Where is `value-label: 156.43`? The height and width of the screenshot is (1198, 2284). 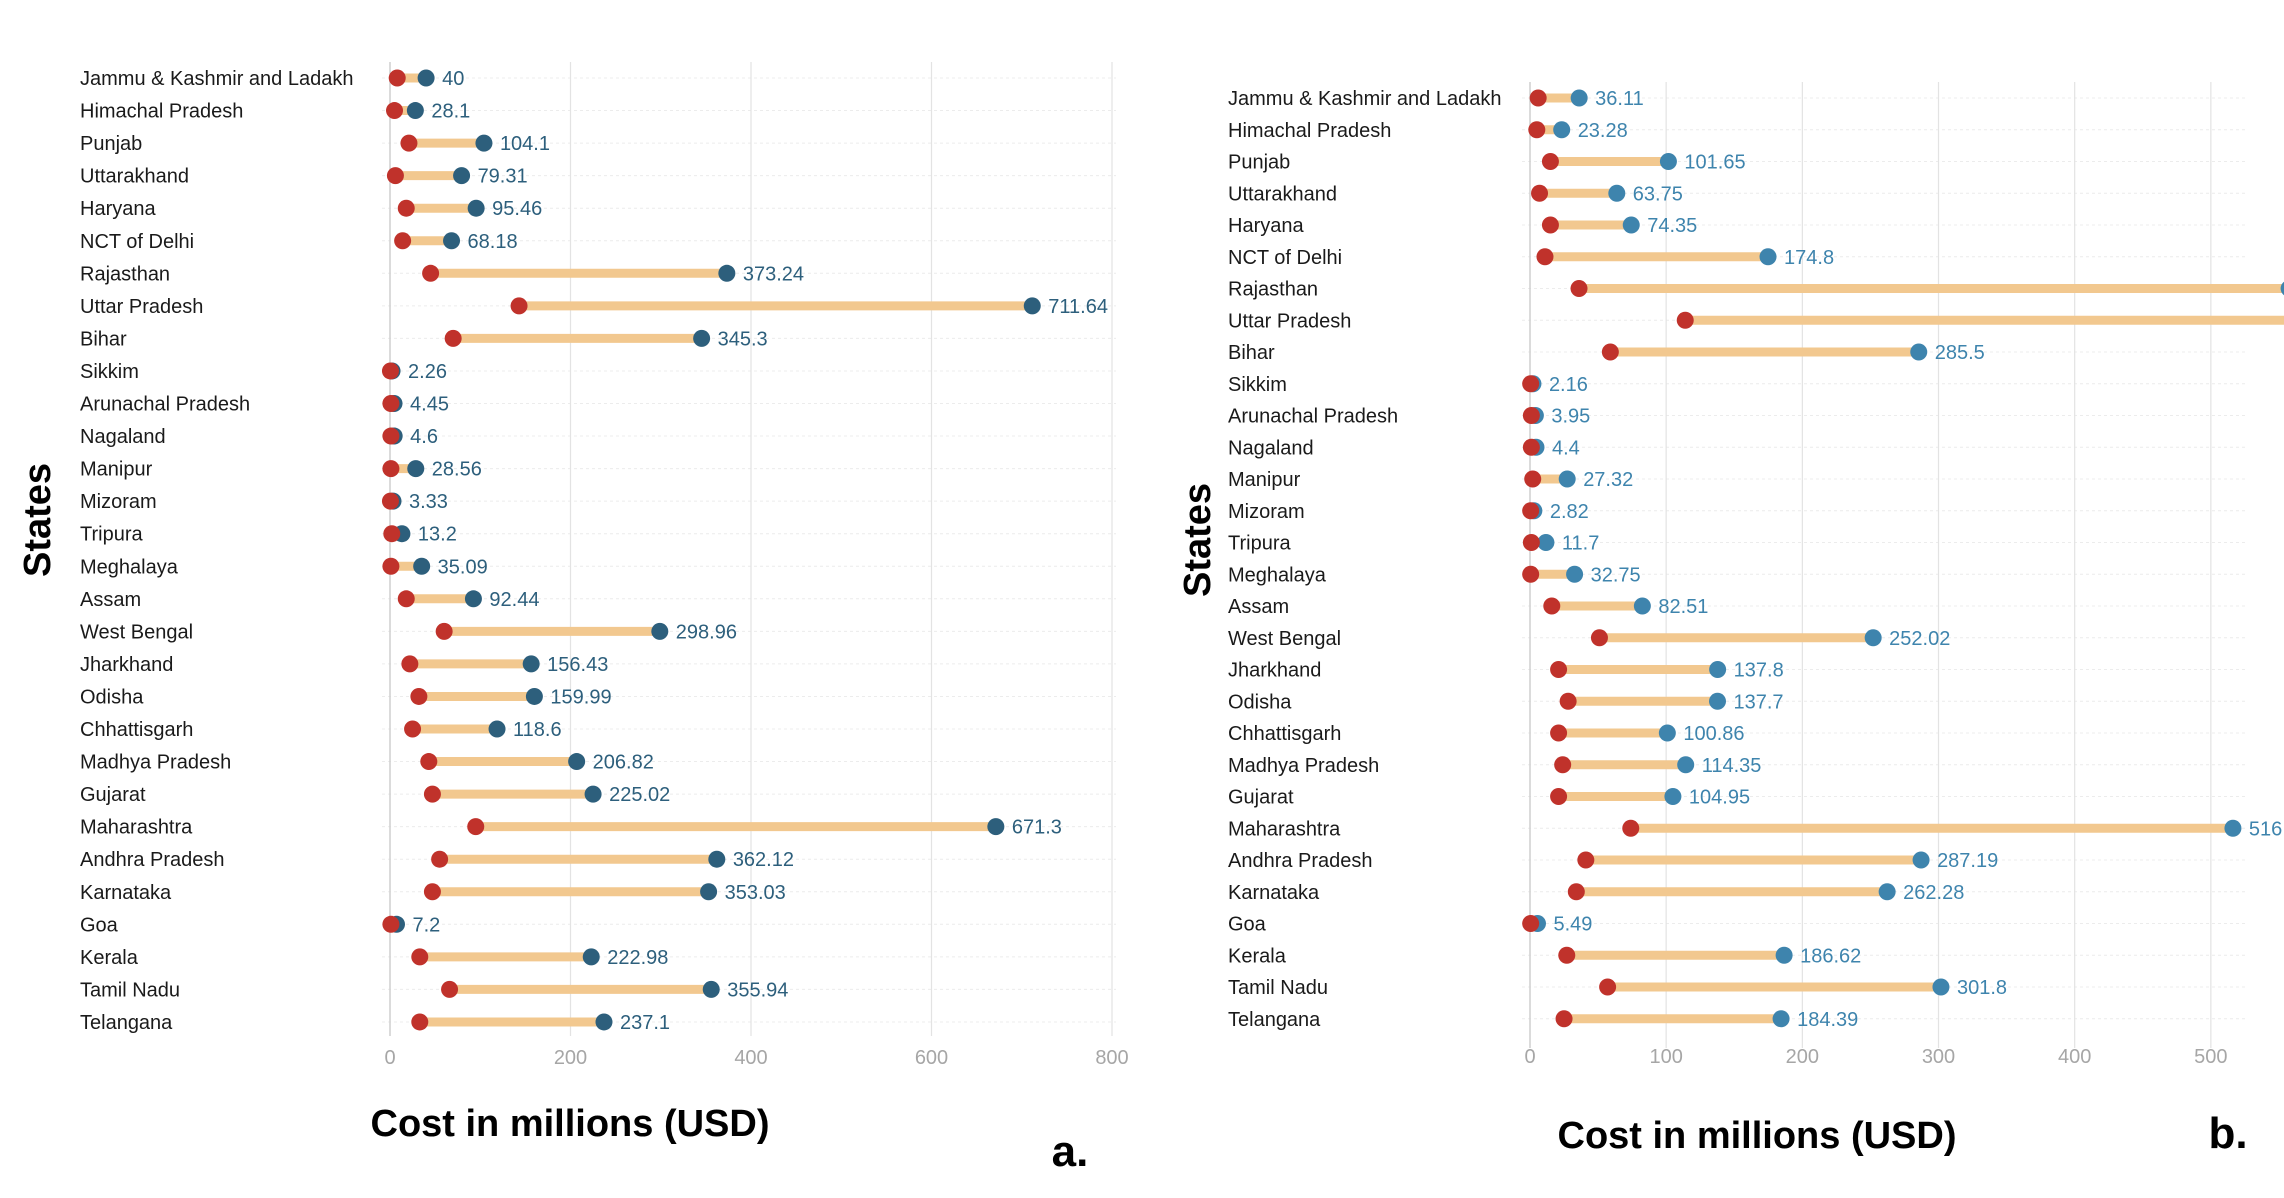 value-label: 156.43 is located at coordinates (577, 665).